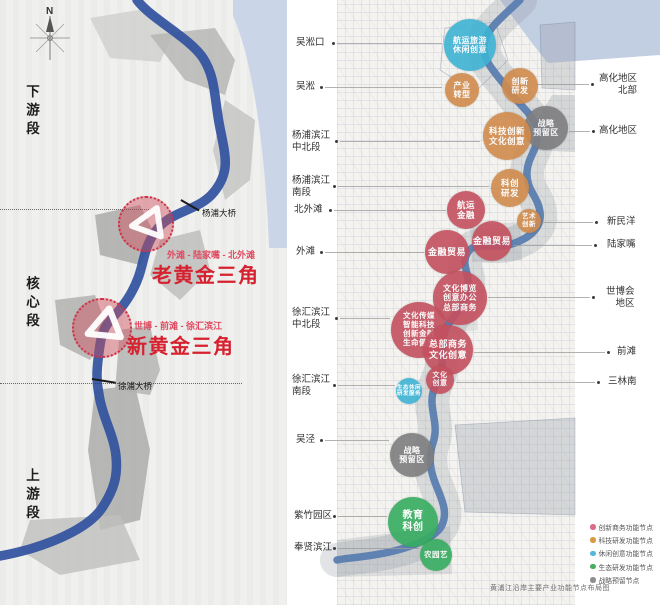  Describe the element at coordinates (621, 244) in the screenshot. I see `area-label-right: 陆家嘴` at that location.